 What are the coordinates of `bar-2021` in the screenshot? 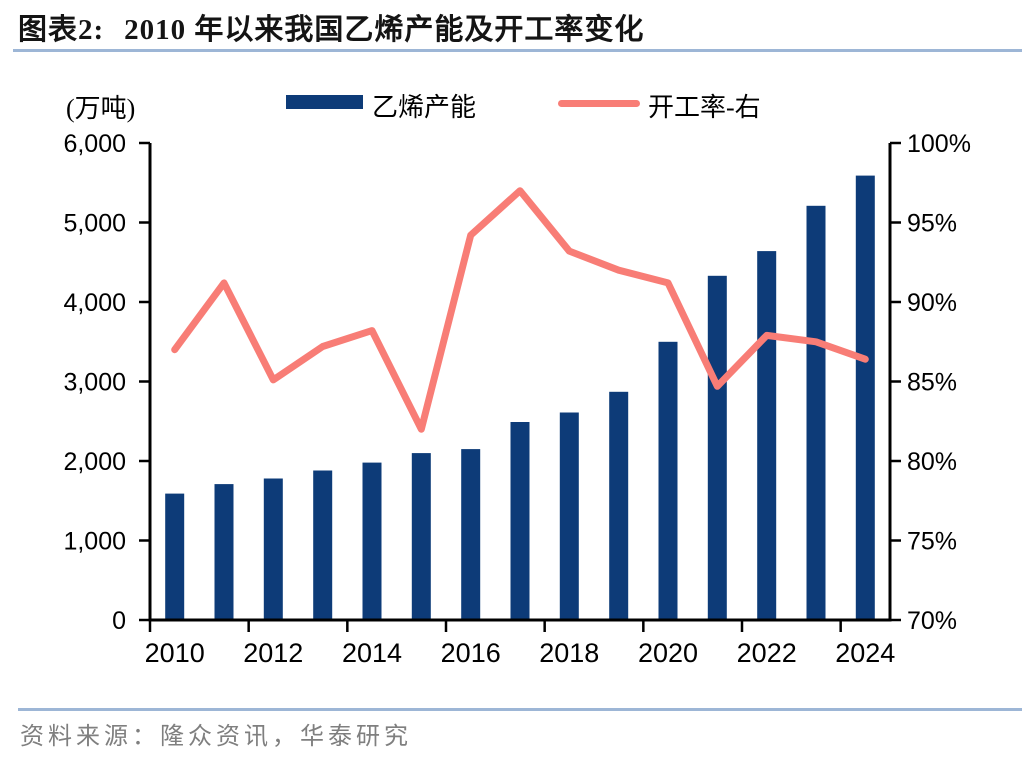 It's located at (717, 447).